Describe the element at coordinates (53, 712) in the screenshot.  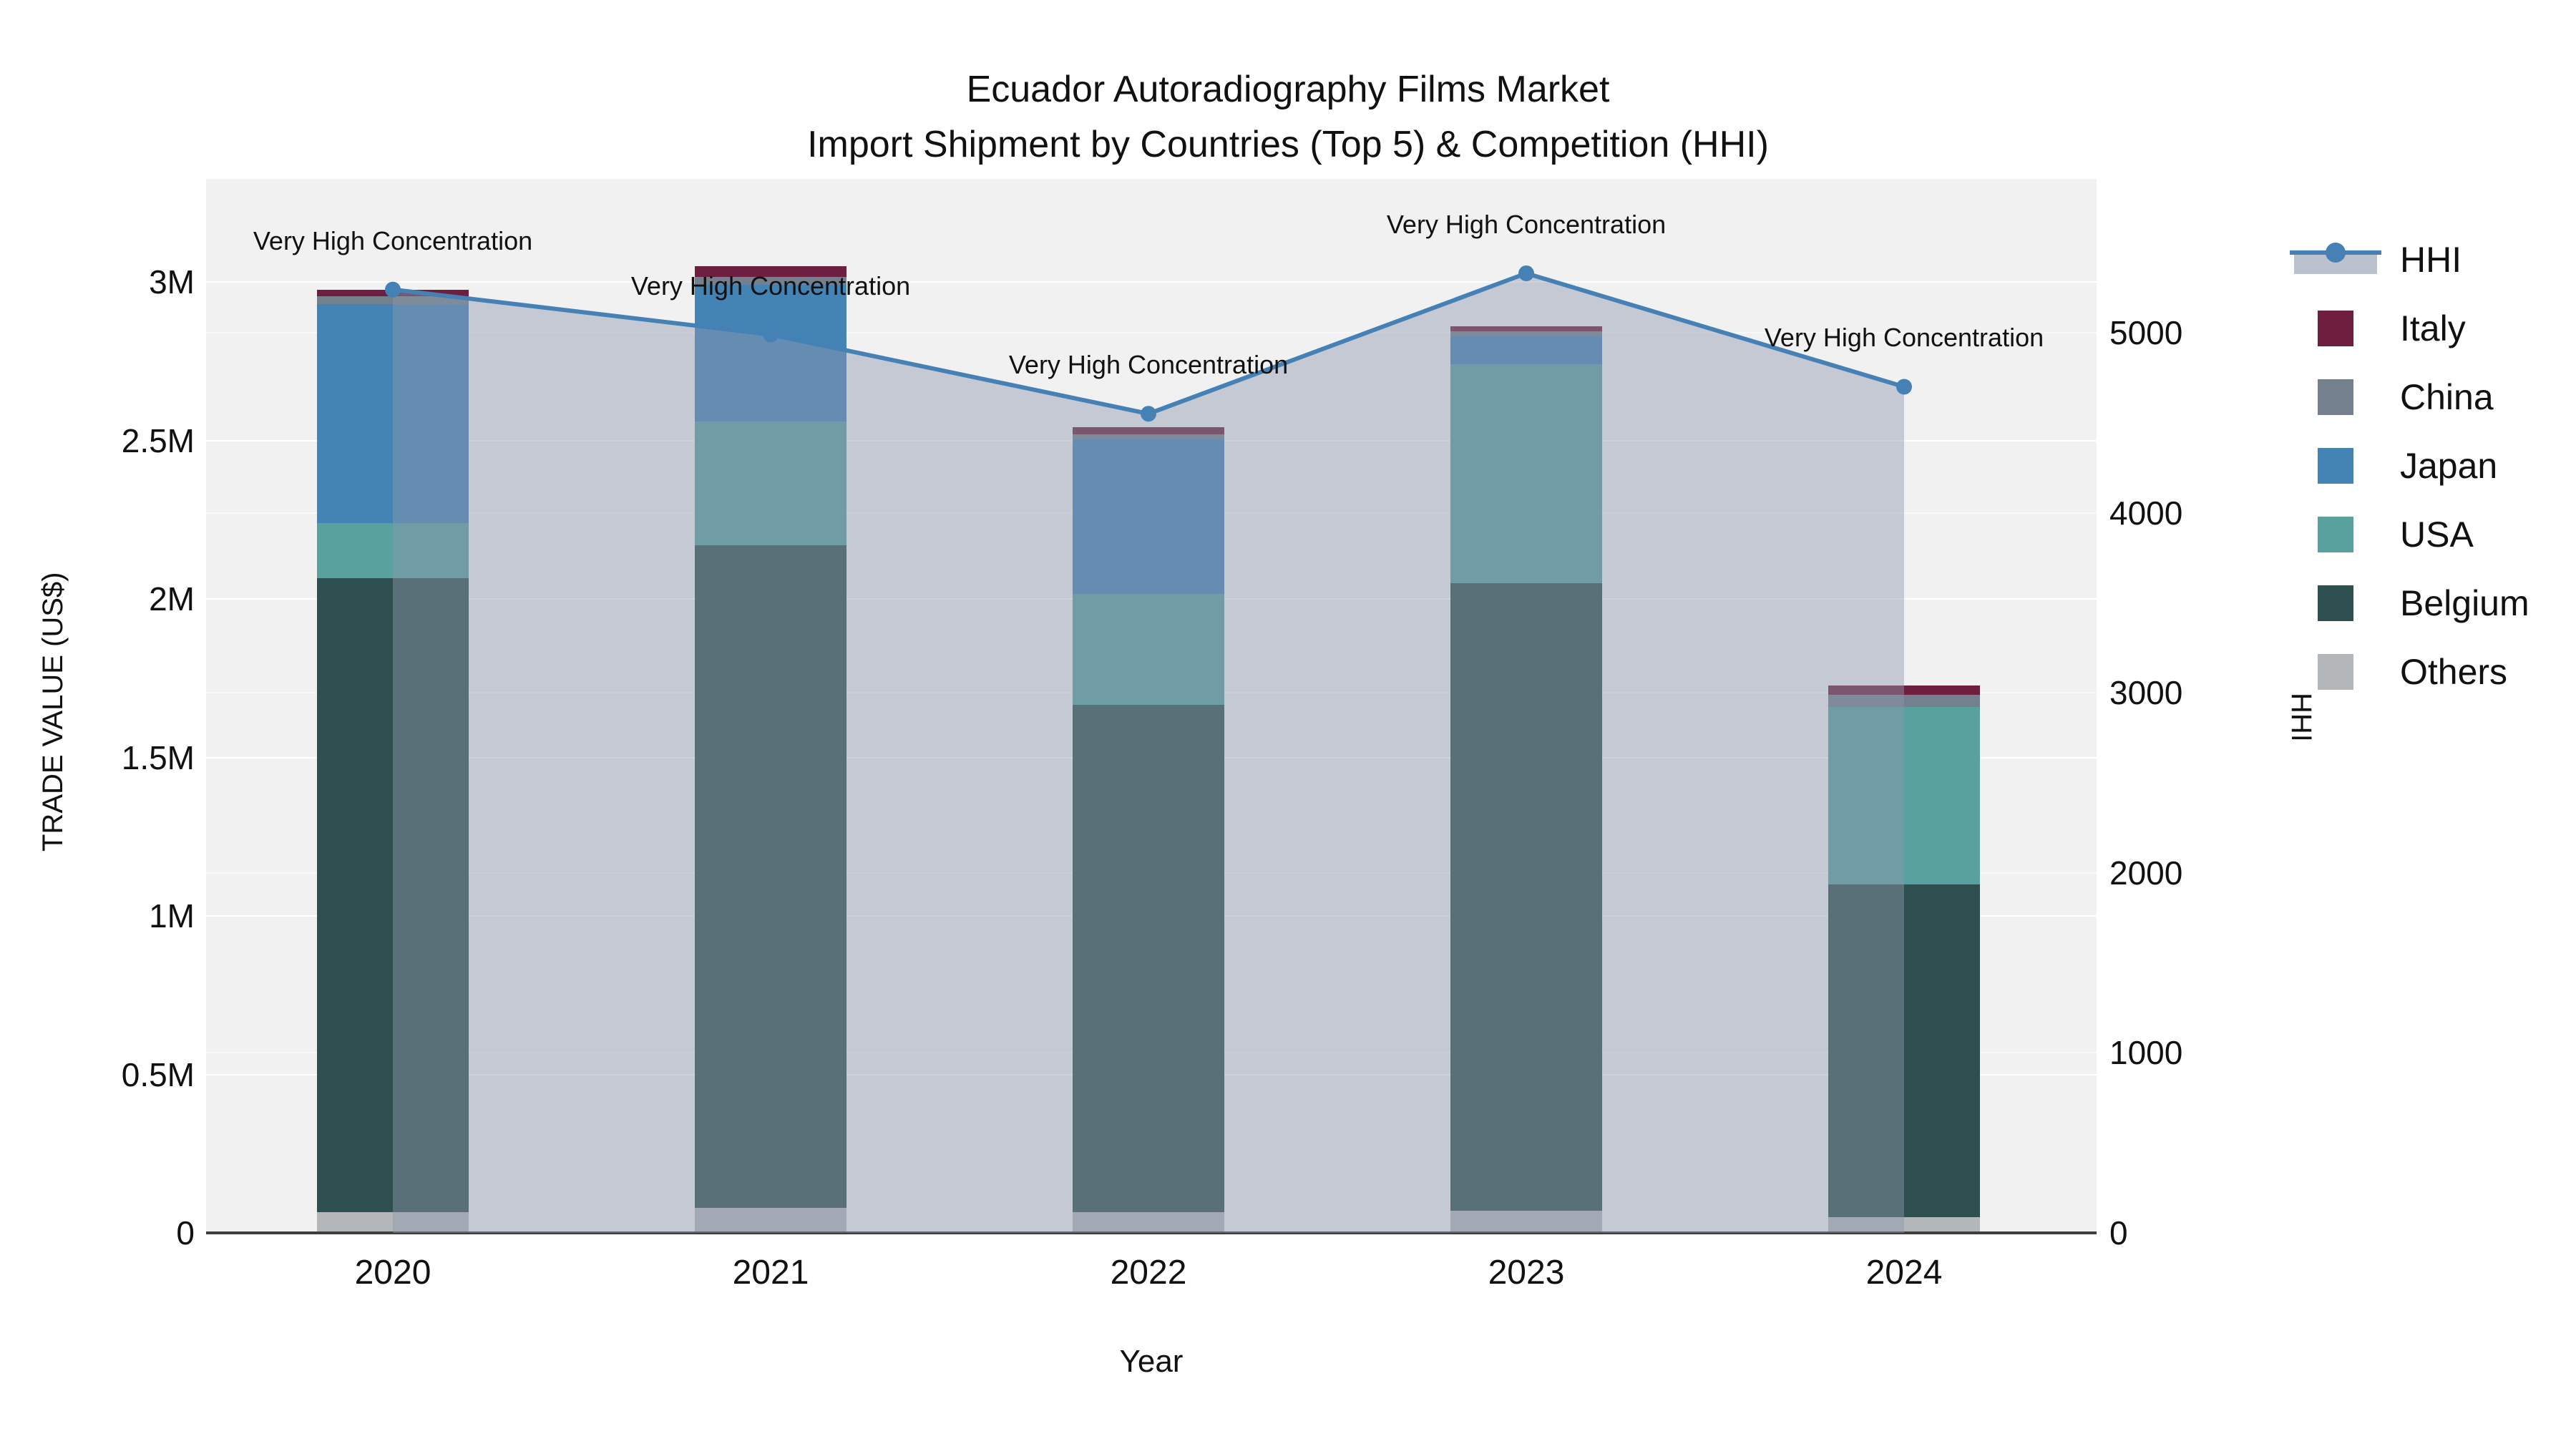
I see `y-axis-left-title: TRADE VALUE (US$)` at that location.